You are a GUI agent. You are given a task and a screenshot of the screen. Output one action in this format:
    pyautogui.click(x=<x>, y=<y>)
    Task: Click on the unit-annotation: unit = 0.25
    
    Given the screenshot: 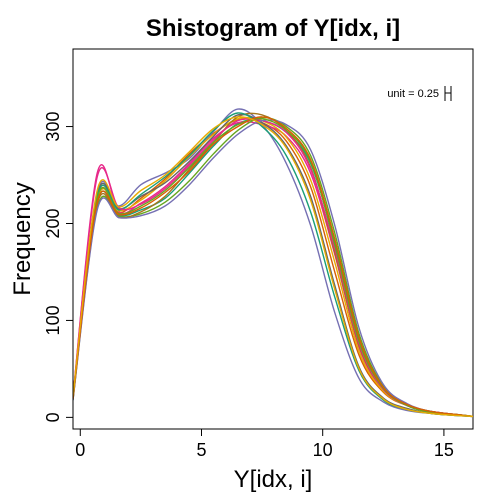 What is the action you would take?
    pyautogui.click(x=419, y=93)
    